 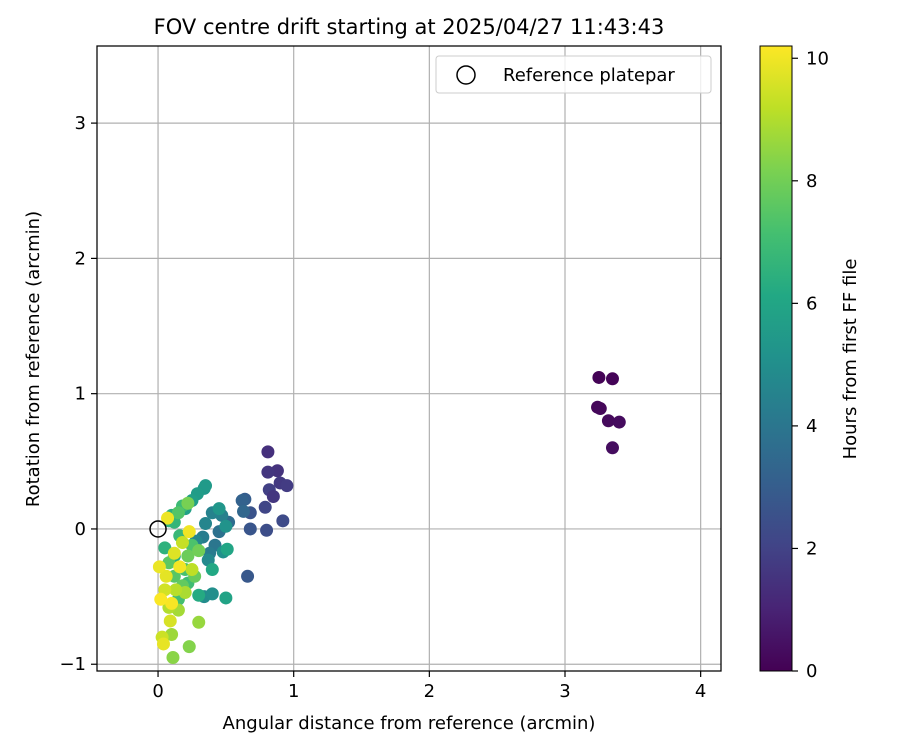 What do you see at coordinates (811, 303) in the screenshot?
I see `colorbar-tick-label: 6` at bounding box center [811, 303].